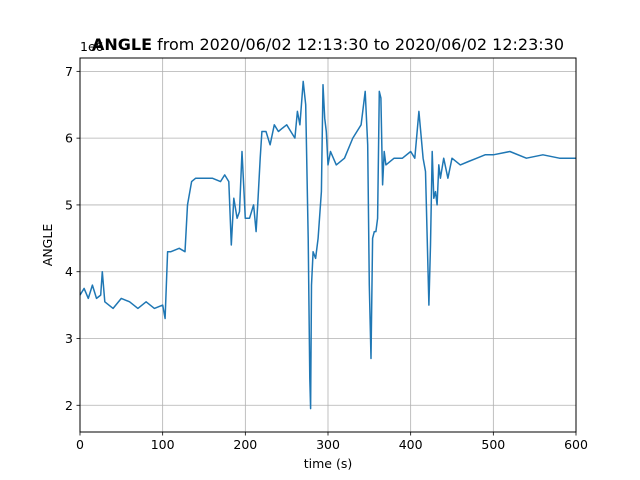  Describe the element at coordinates (576, 444) in the screenshot. I see `x-tick-label: 600` at that location.